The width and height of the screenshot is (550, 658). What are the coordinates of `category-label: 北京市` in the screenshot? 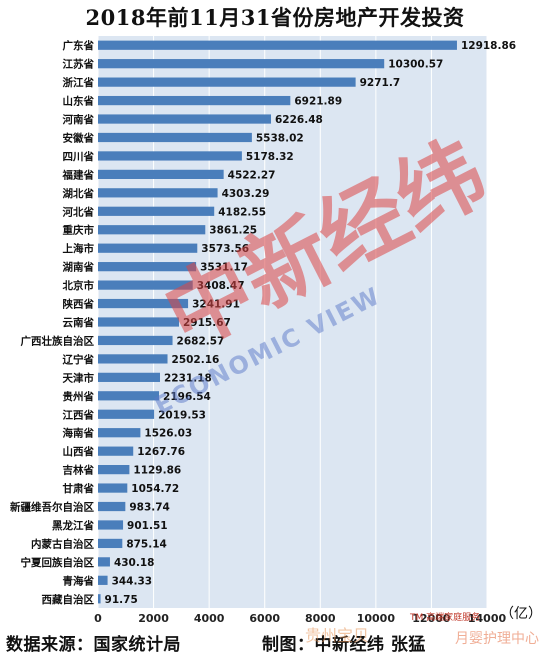 It's located at (79, 285).